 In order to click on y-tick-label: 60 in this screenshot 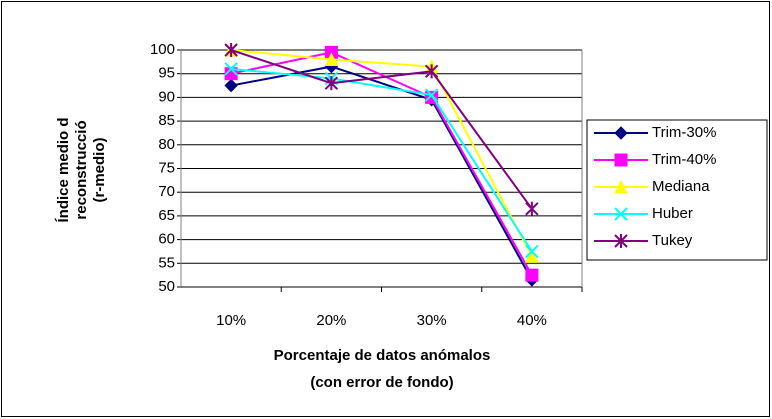, I will do `click(166, 239)`.